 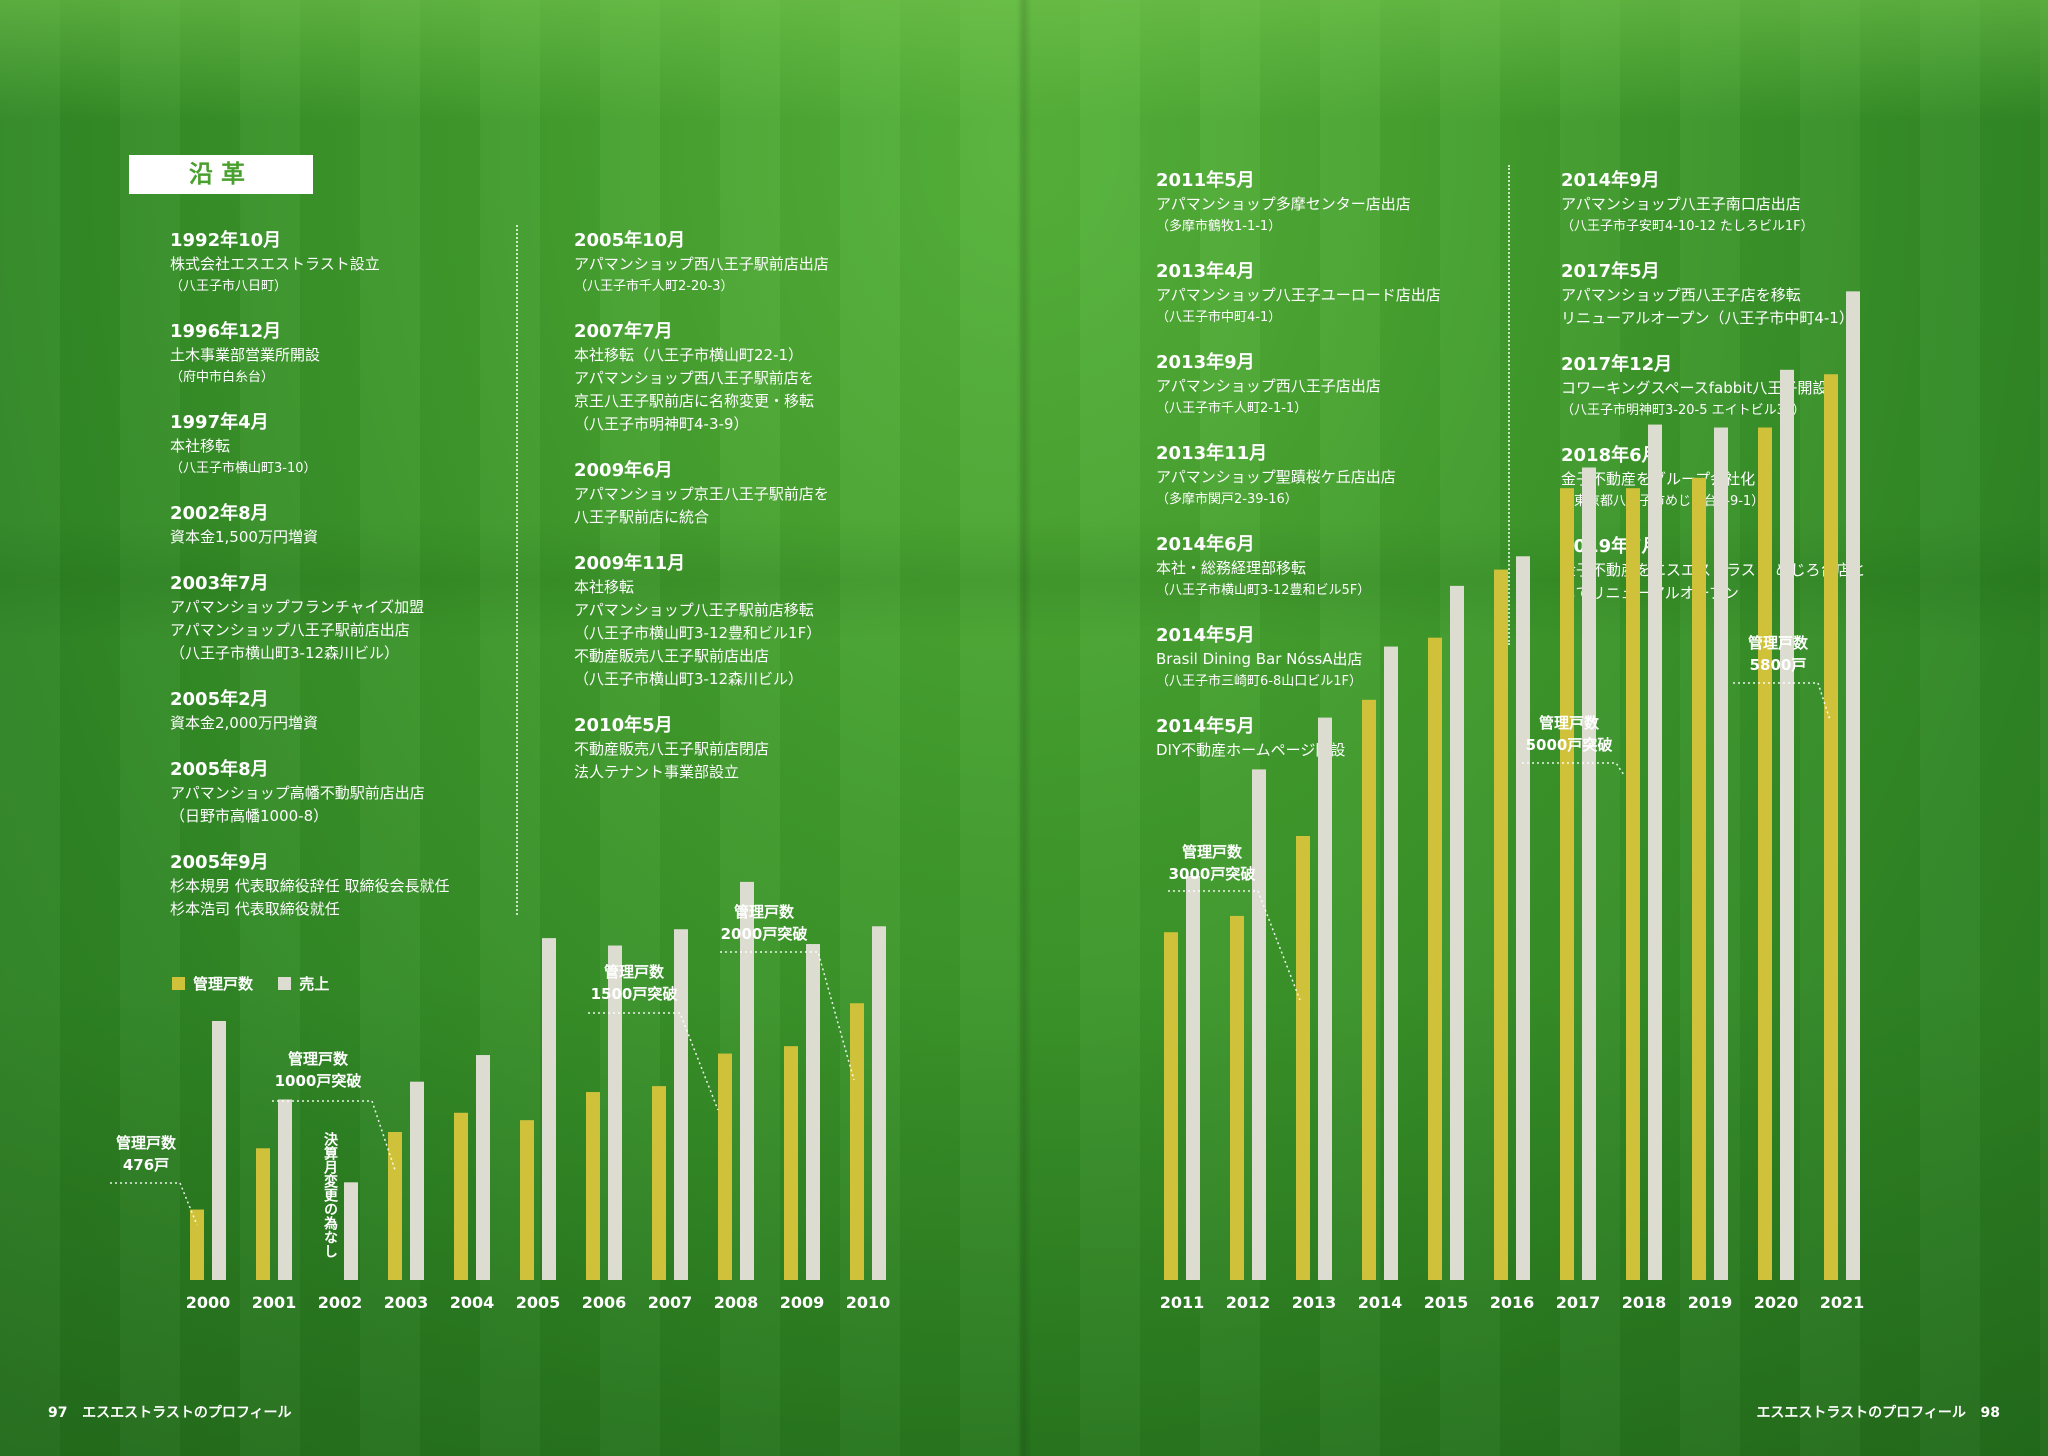 I want to click on bar-sales-2011, so click(x=1193, y=1077).